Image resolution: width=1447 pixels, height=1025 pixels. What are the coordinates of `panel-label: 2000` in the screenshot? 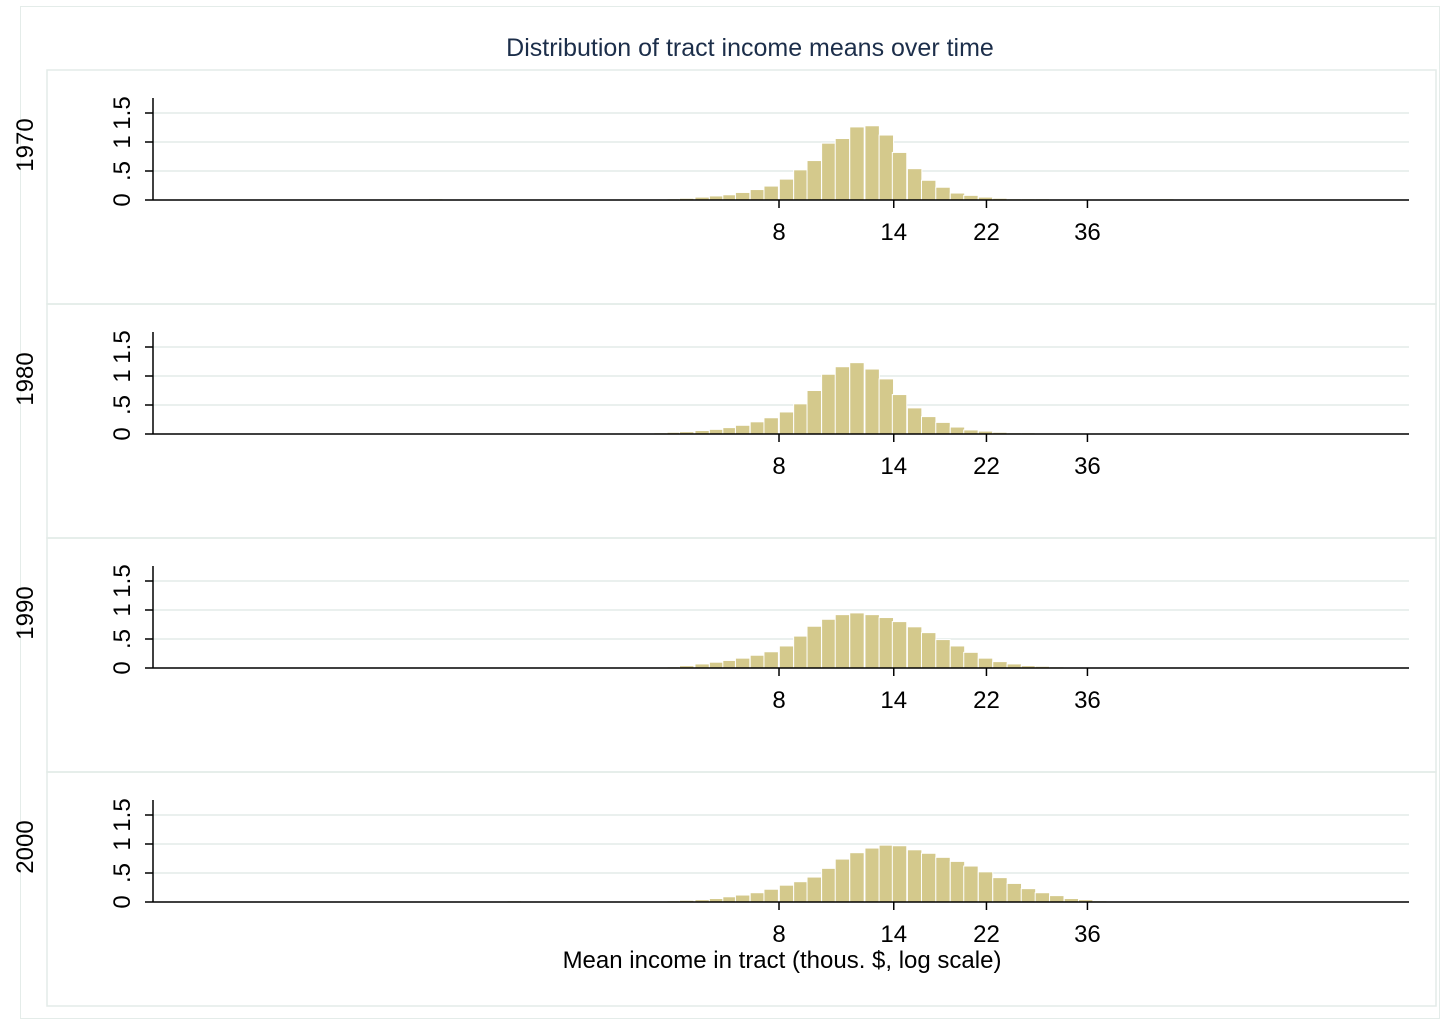 It's located at (25, 846).